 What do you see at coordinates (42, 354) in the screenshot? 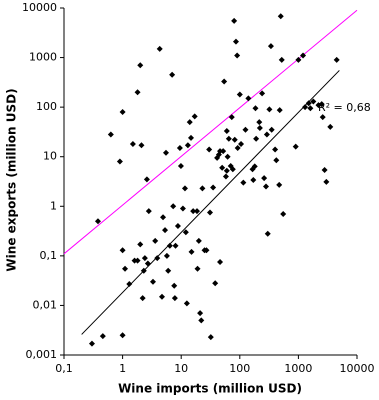
I see `y-tick-label: 0,001` at bounding box center [42, 354].